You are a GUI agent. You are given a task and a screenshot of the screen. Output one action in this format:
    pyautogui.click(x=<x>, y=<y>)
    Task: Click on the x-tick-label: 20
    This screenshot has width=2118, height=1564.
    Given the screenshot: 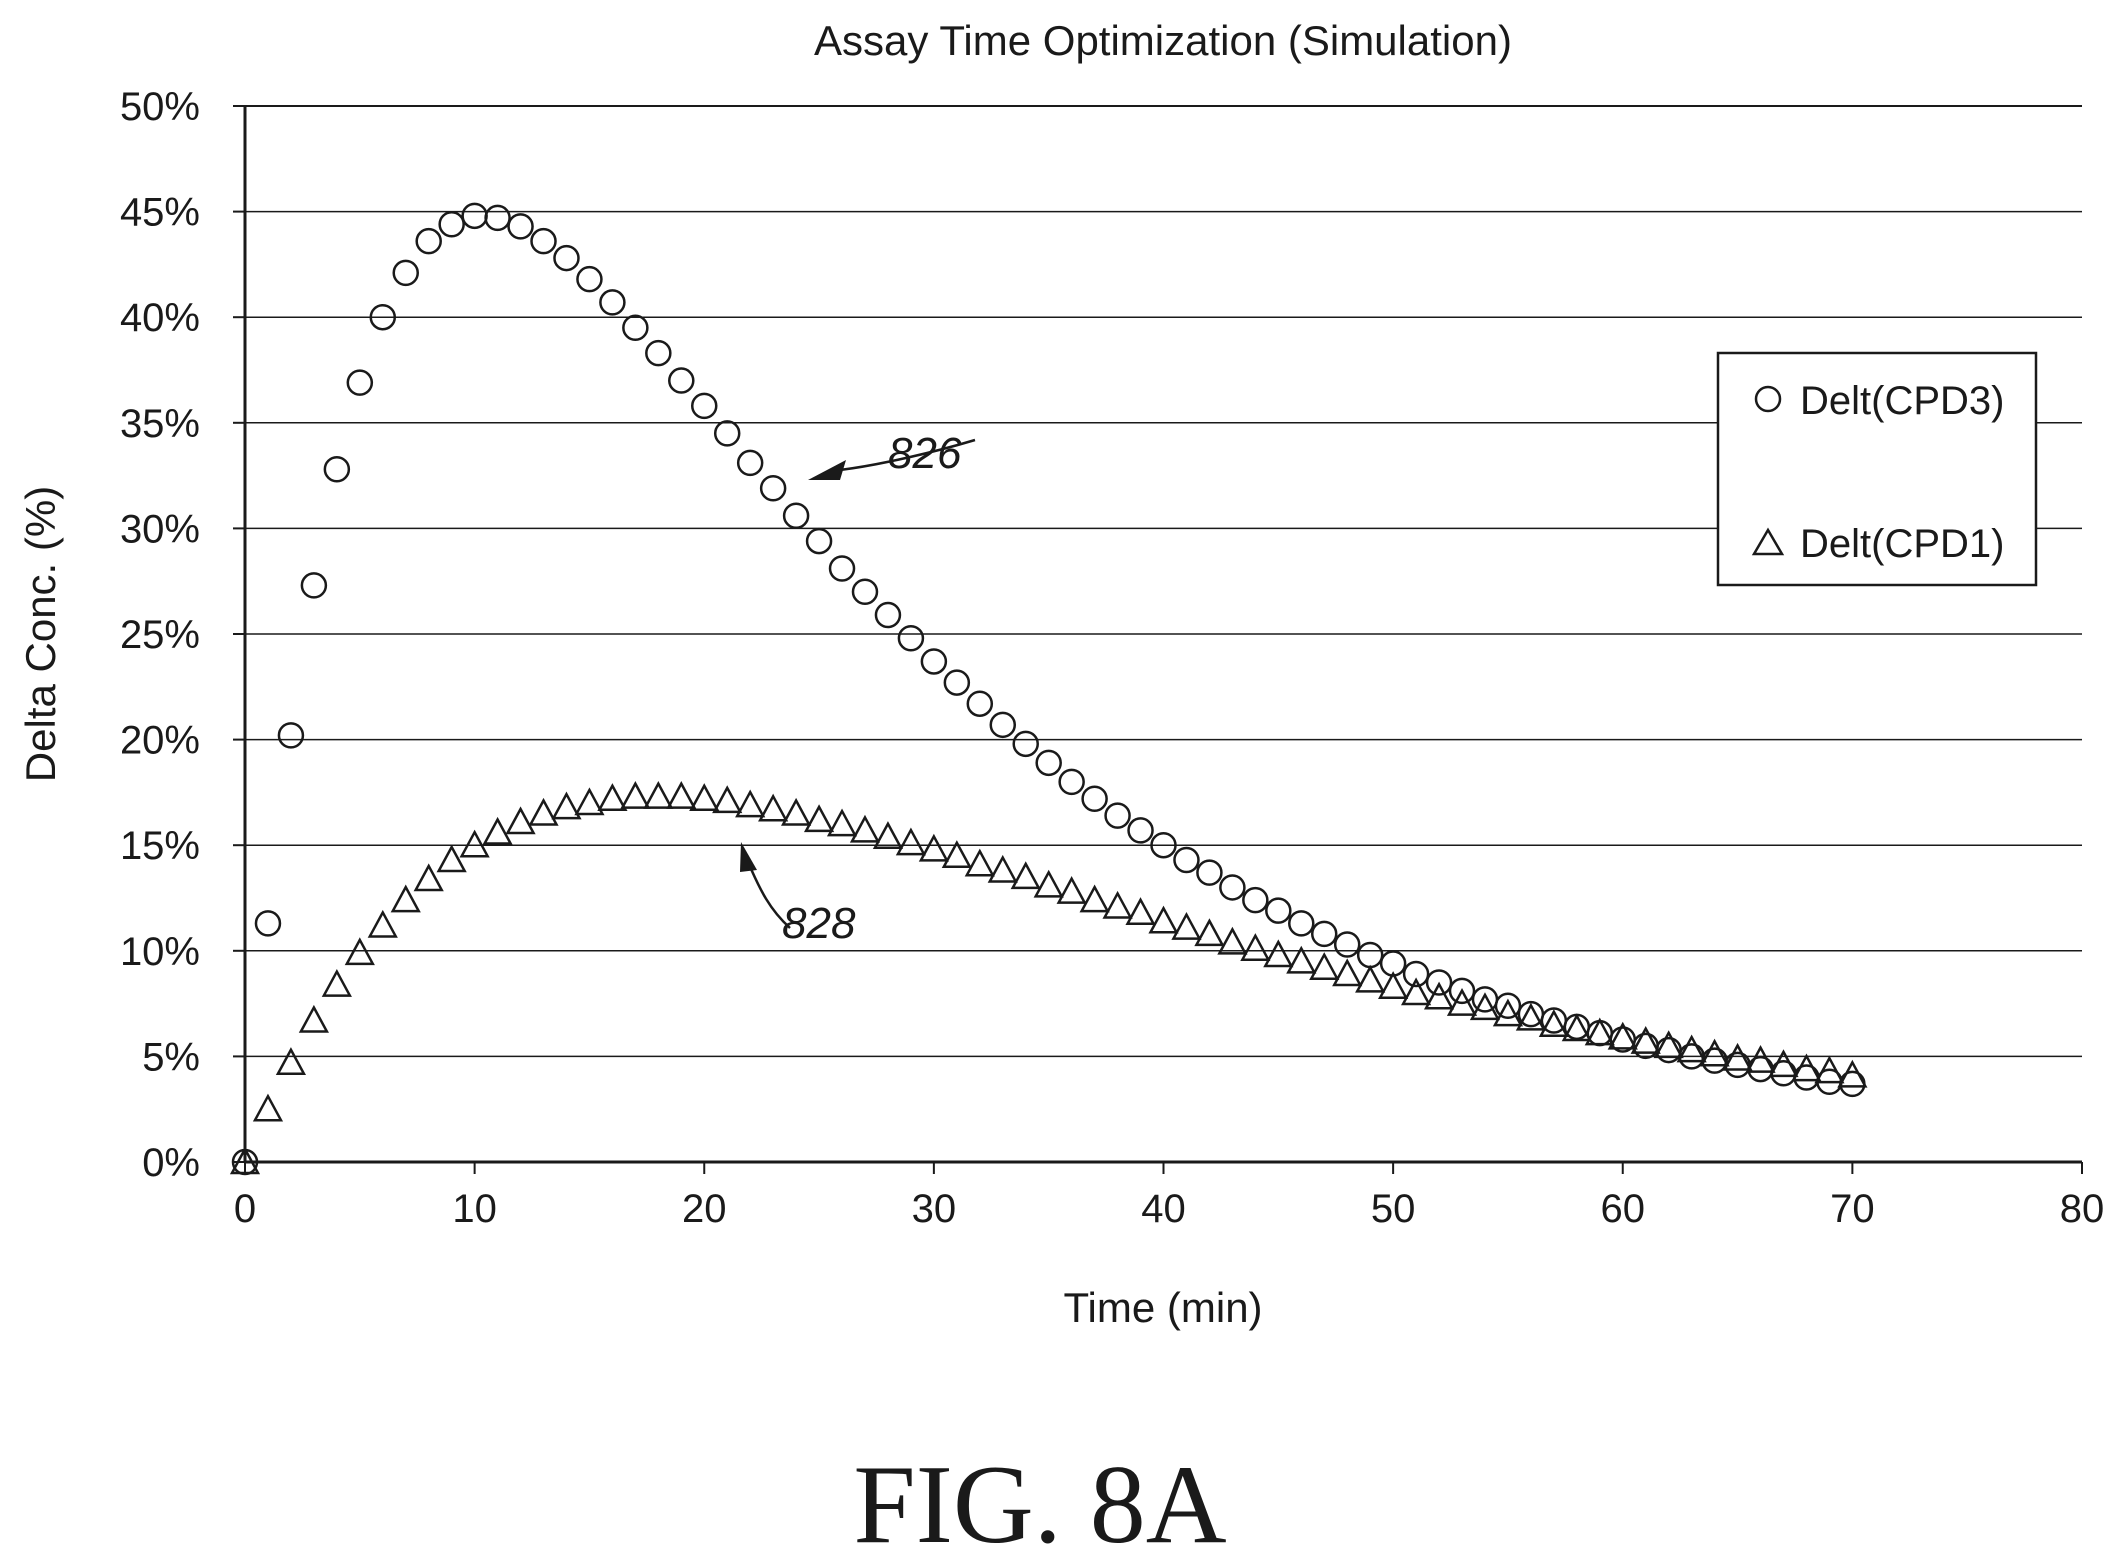 What is the action you would take?
    pyautogui.click(x=704, y=1209)
    